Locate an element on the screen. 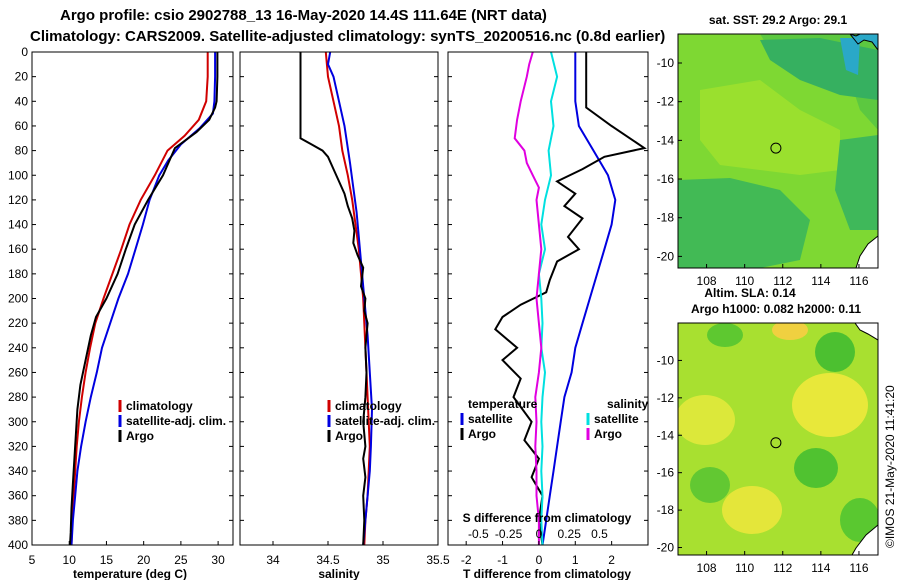 This screenshot has width=900, height=585. sst-map-title: sat. SST: 29.2 Argo: 29.1 is located at coordinates (778, 20).